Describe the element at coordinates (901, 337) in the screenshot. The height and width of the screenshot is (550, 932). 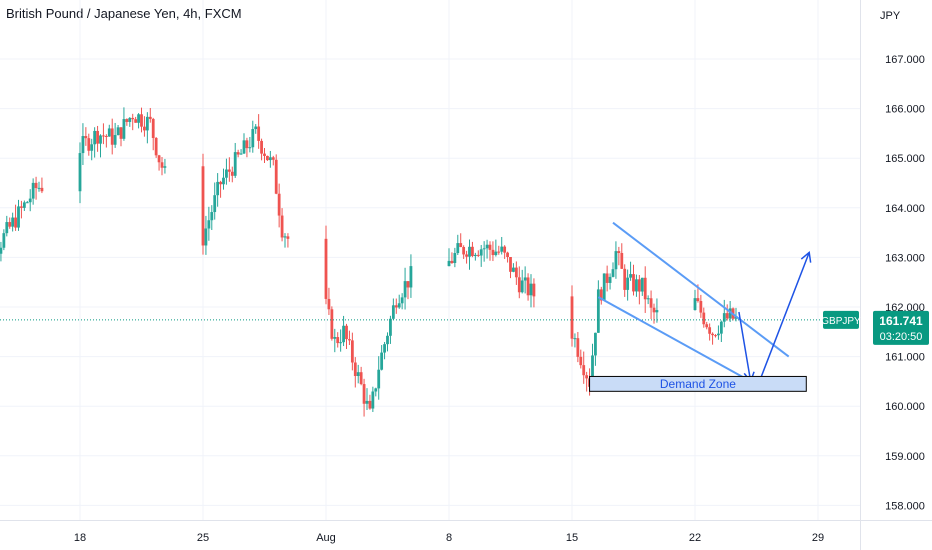
I see `bar-countdown: 03:20:50` at that location.